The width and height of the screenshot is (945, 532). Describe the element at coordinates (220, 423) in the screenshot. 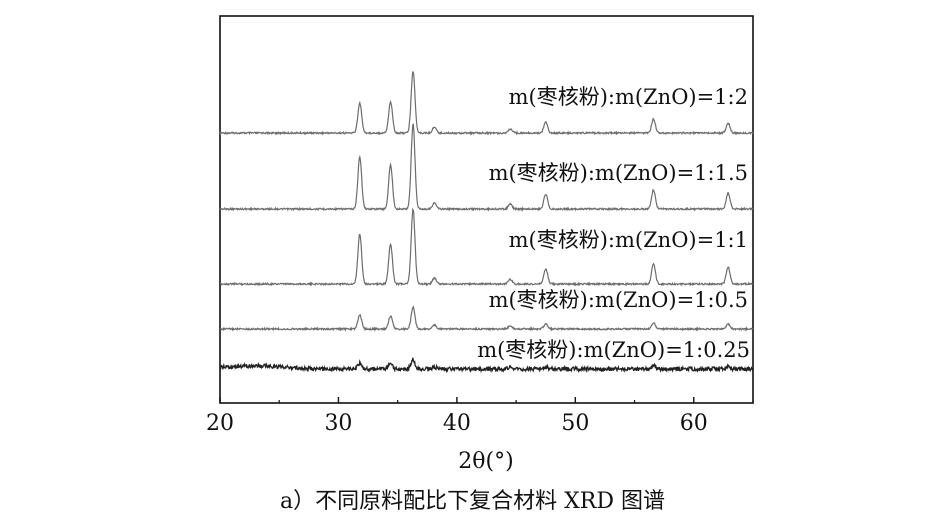

I see `x-tick-label: 20` at that location.